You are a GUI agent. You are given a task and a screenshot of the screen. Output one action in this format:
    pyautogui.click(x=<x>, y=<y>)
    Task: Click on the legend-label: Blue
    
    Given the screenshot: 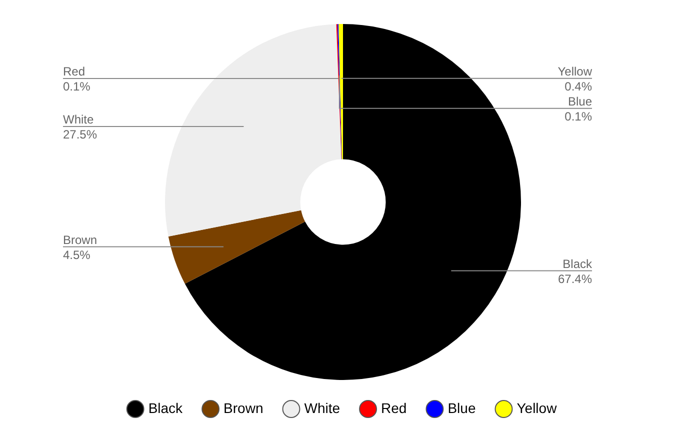 What is the action you would take?
    pyautogui.click(x=462, y=408)
    